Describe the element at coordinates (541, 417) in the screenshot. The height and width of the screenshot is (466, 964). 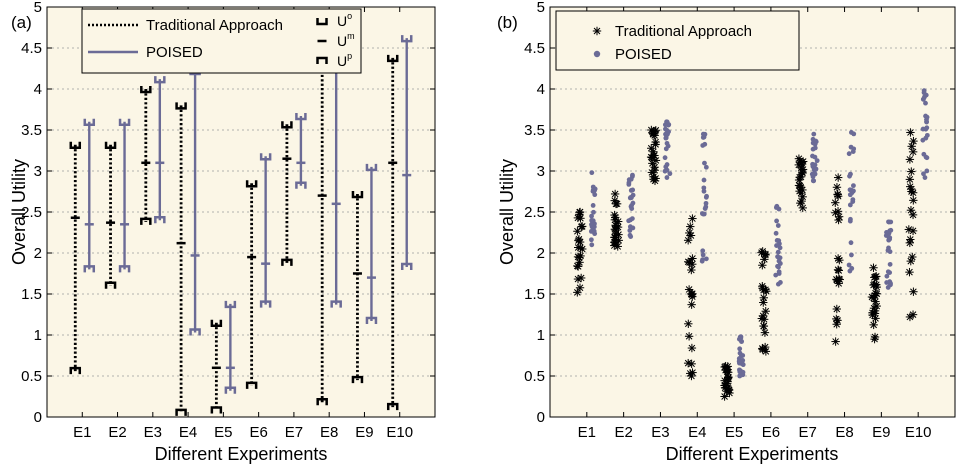
I see `y-tick-label-b: 0` at that location.